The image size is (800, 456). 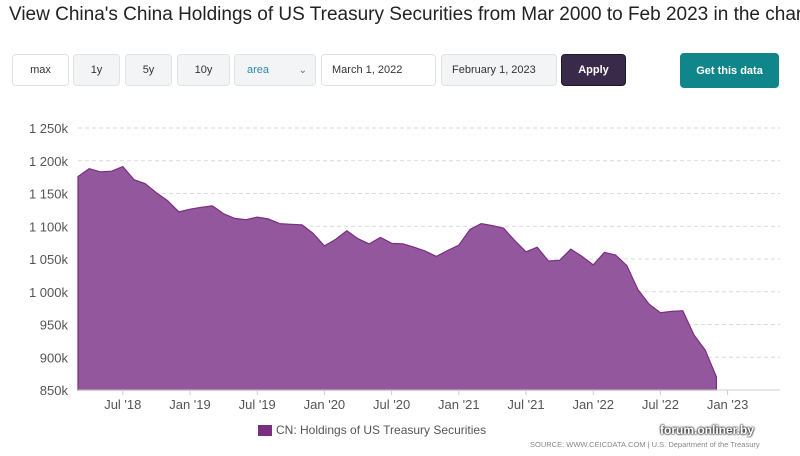 I want to click on range-5y-button: 5y, so click(x=148, y=70).